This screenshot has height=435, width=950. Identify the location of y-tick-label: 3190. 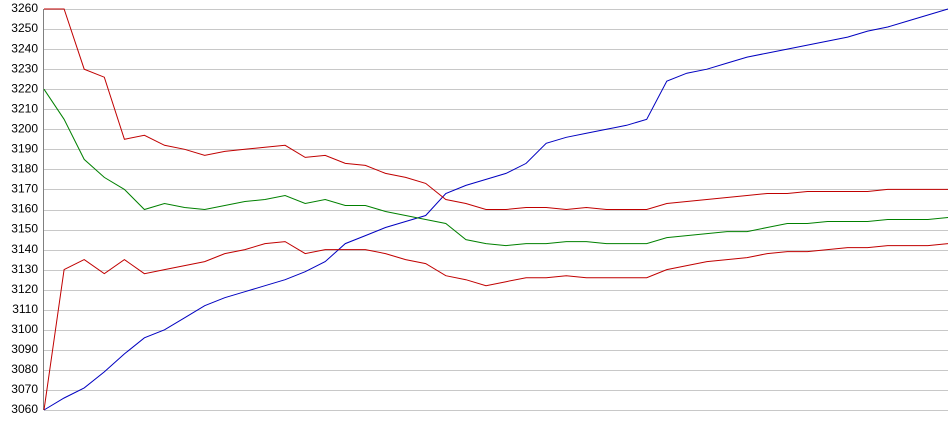
(24, 149).